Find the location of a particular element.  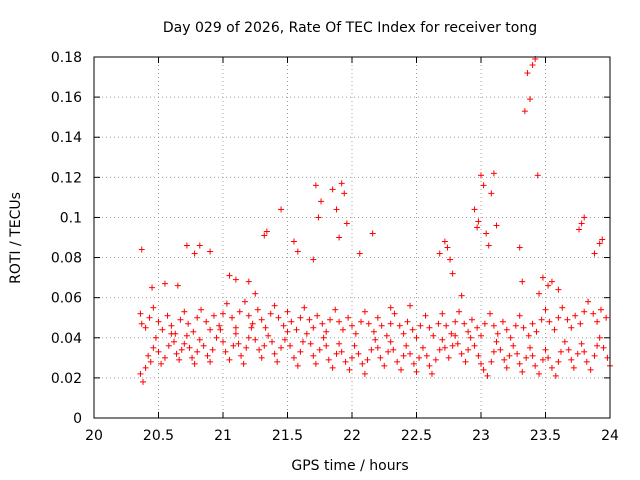

y-tick-label: 0.04 is located at coordinates (66, 339).